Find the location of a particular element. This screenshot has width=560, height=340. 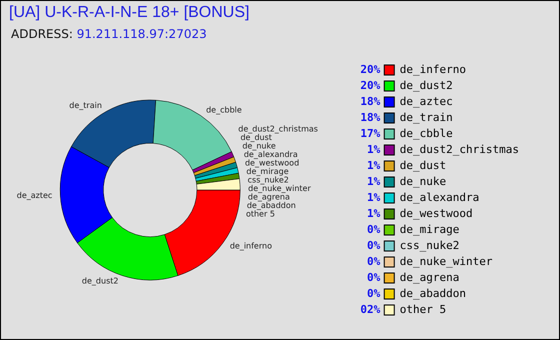

slice-label: de_dust2 is located at coordinates (100, 281).